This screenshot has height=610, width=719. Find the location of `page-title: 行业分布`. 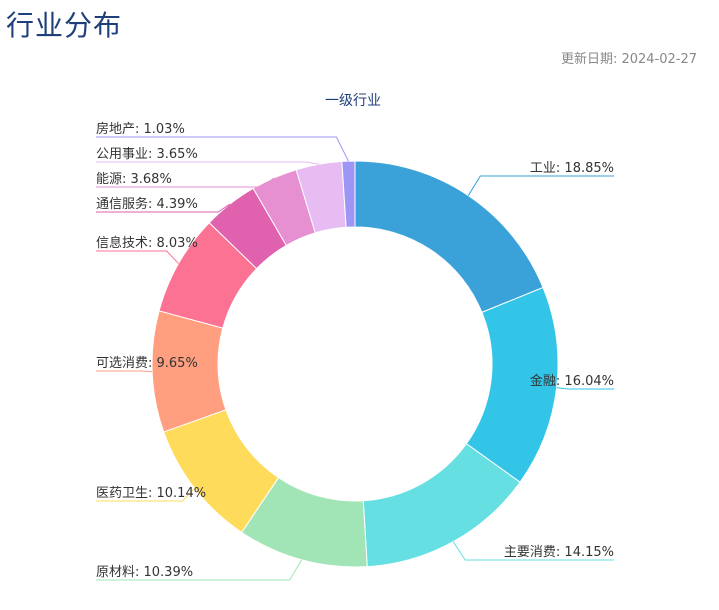

page-title: 行业分布 is located at coordinates (64, 25).